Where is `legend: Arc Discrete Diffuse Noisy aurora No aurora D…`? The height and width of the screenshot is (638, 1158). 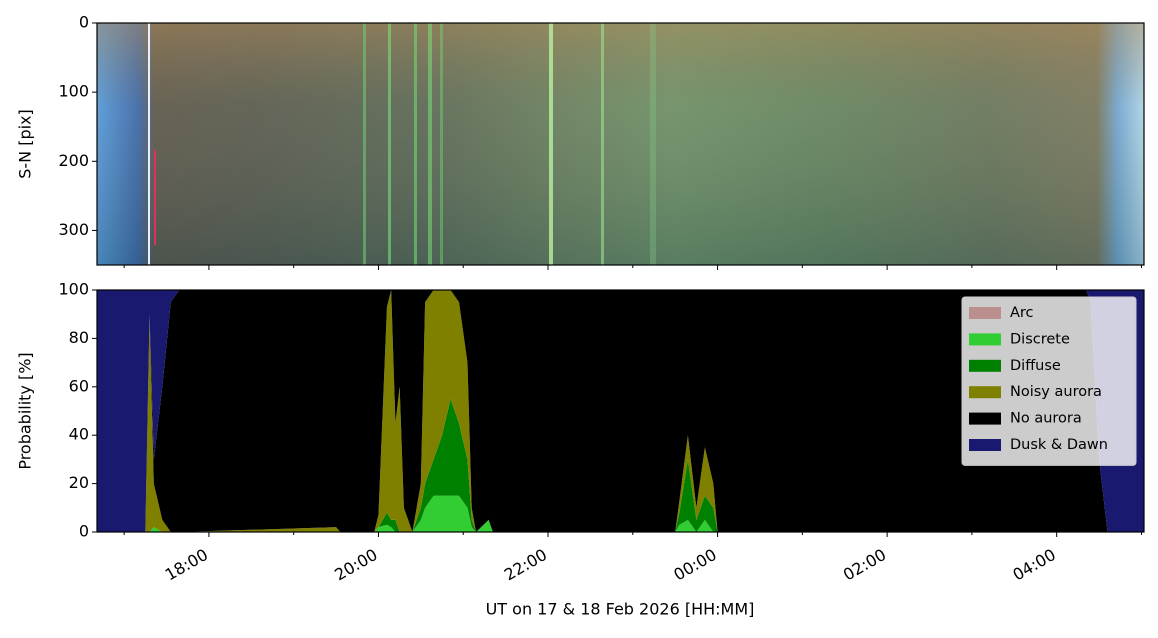 legend: Arc Discrete Diffuse Noisy aurora No aurora D… is located at coordinates (1049, 381).